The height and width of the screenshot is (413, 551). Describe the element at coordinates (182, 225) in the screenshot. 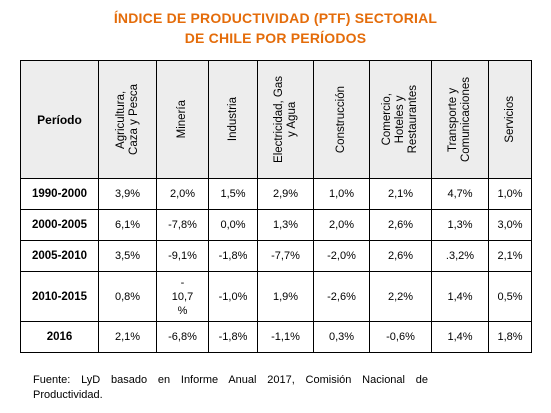

I see `value-cell: -7,8%` at that location.